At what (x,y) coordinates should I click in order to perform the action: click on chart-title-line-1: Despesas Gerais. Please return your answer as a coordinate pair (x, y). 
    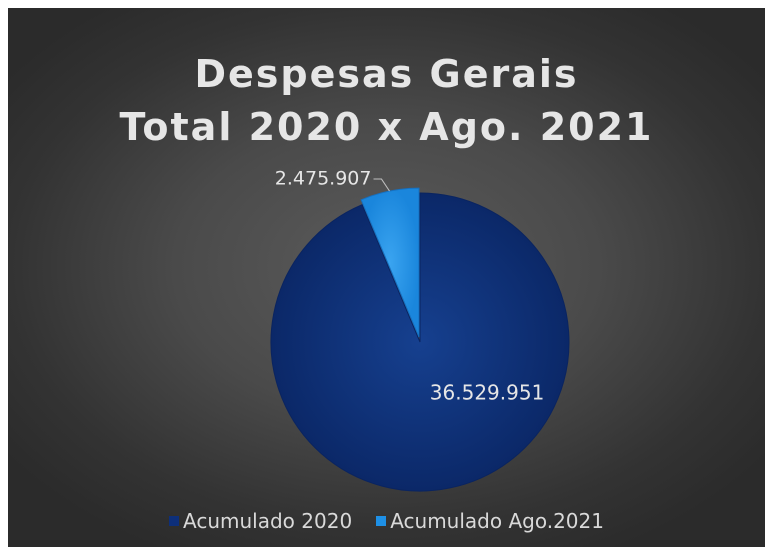
    Looking at the image, I should click on (386, 74).